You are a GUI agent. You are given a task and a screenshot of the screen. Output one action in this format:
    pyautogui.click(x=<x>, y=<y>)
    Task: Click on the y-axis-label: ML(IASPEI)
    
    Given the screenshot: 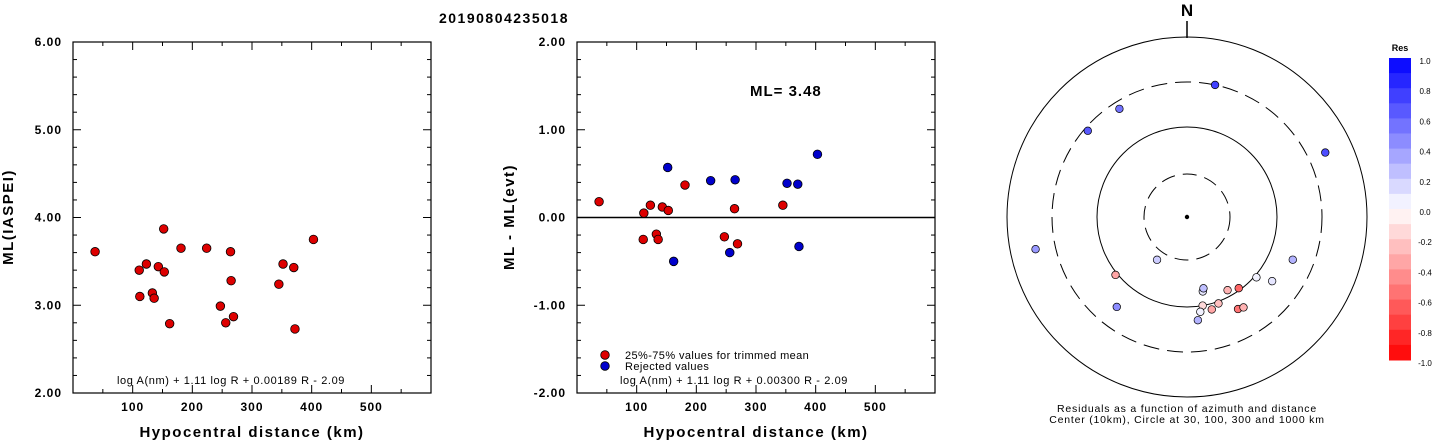 What is the action you would take?
    pyautogui.click(x=8, y=217)
    